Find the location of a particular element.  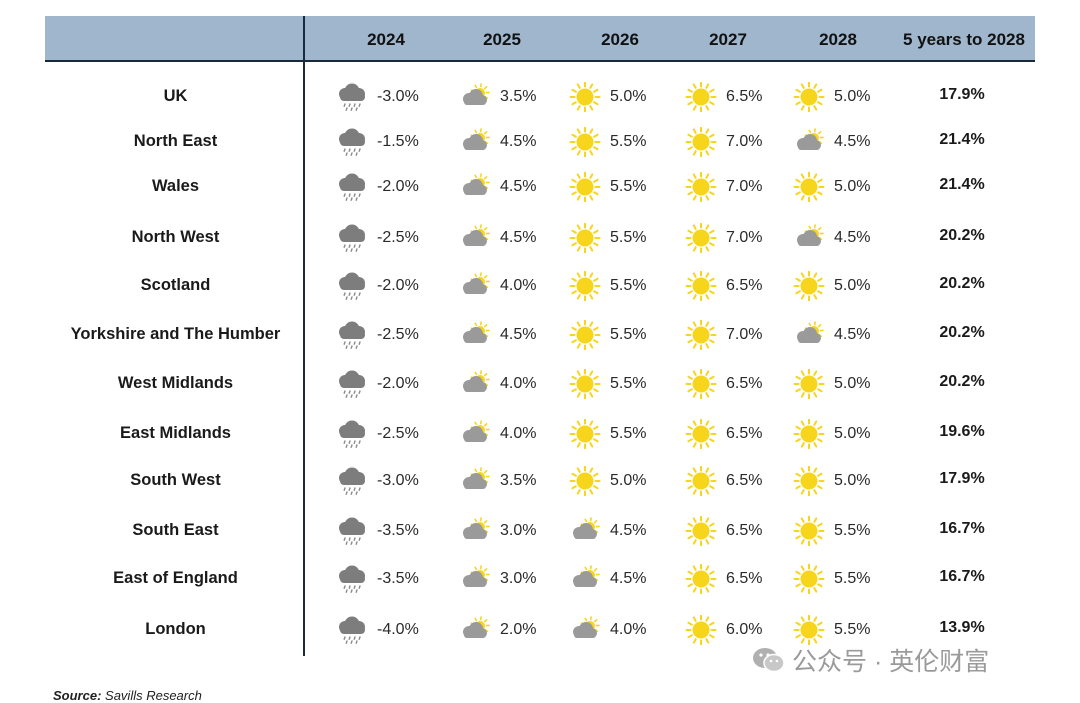

wechat-icon is located at coordinates (769, 663).